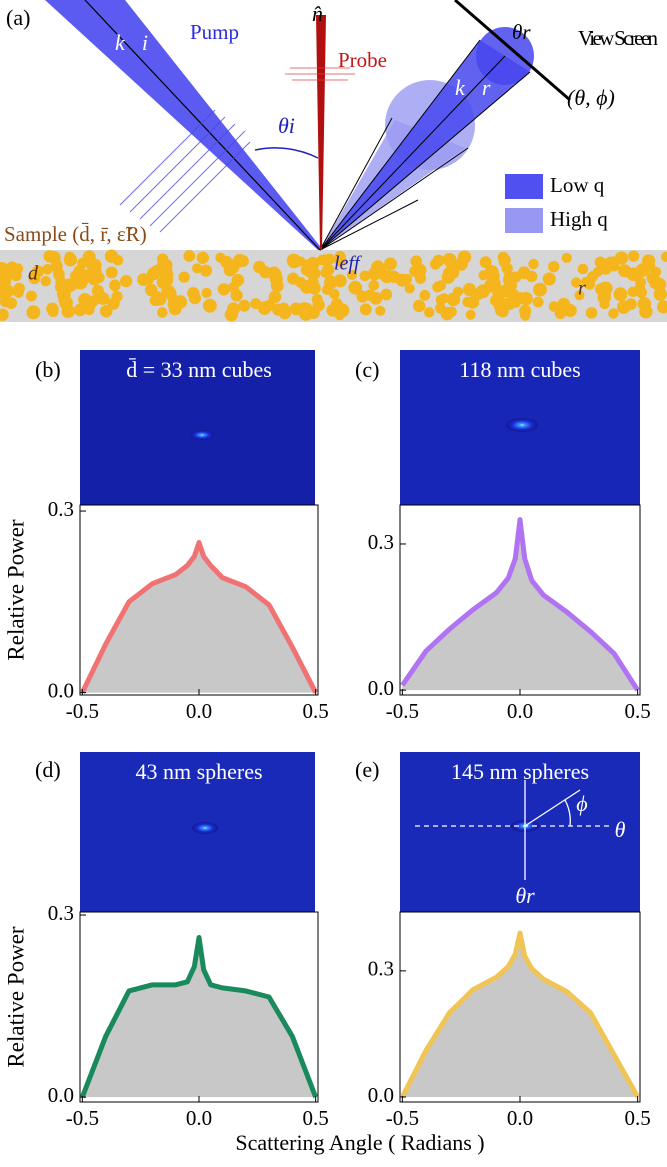  What do you see at coordinates (620, 829) in the screenshot?
I see `angle-label: θ` at bounding box center [620, 829].